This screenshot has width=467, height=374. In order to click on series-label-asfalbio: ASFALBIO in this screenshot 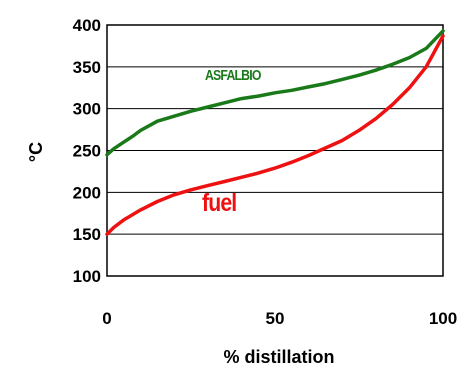, I will do `click(233, 75)`.